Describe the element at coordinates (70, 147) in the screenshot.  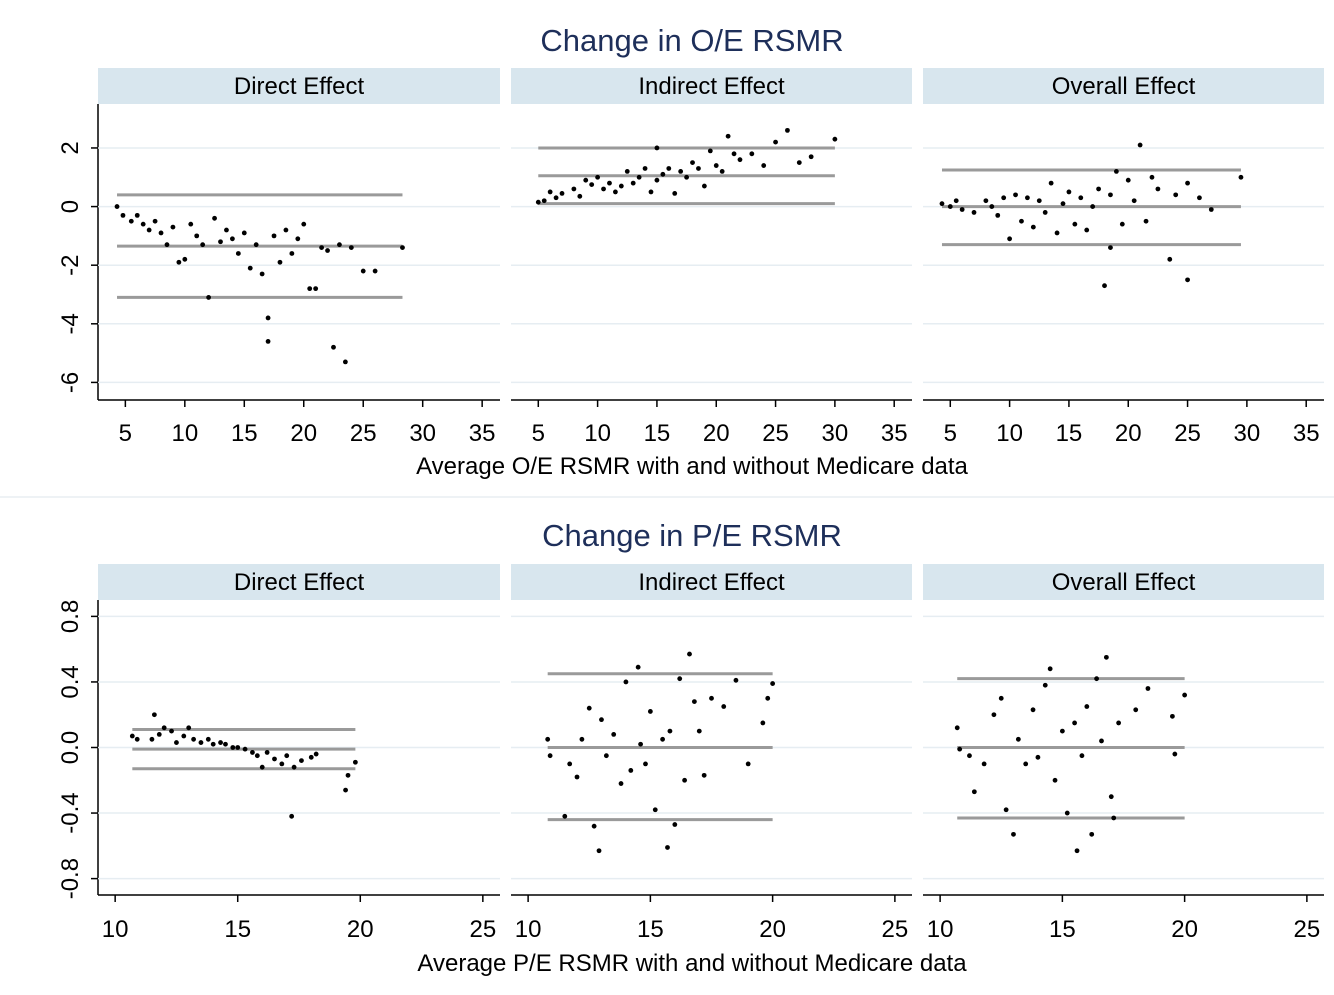
I see `y-tick-label: 2` at that location.